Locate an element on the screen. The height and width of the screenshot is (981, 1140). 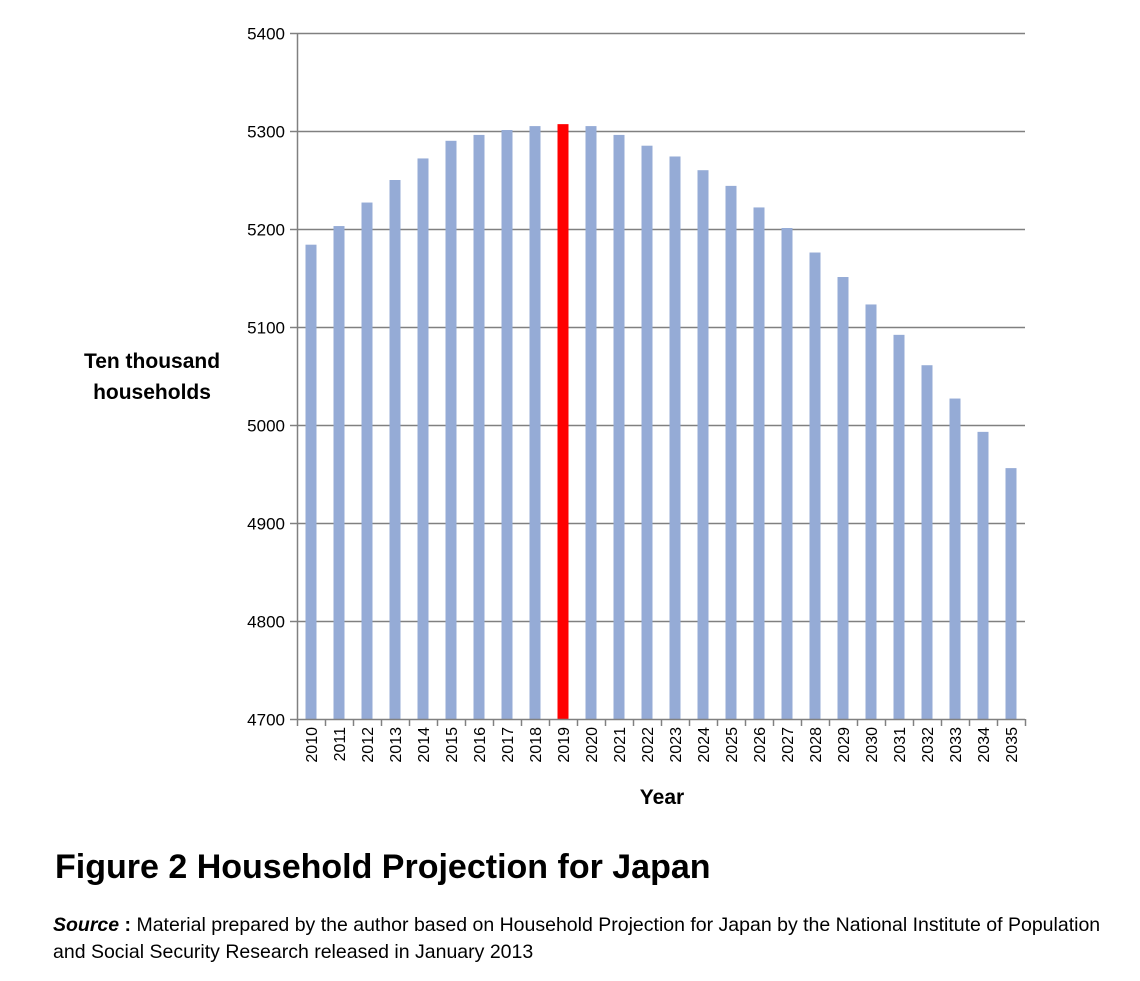
y-axis-title: Ten thousand households is located at coordinates (152, 377).